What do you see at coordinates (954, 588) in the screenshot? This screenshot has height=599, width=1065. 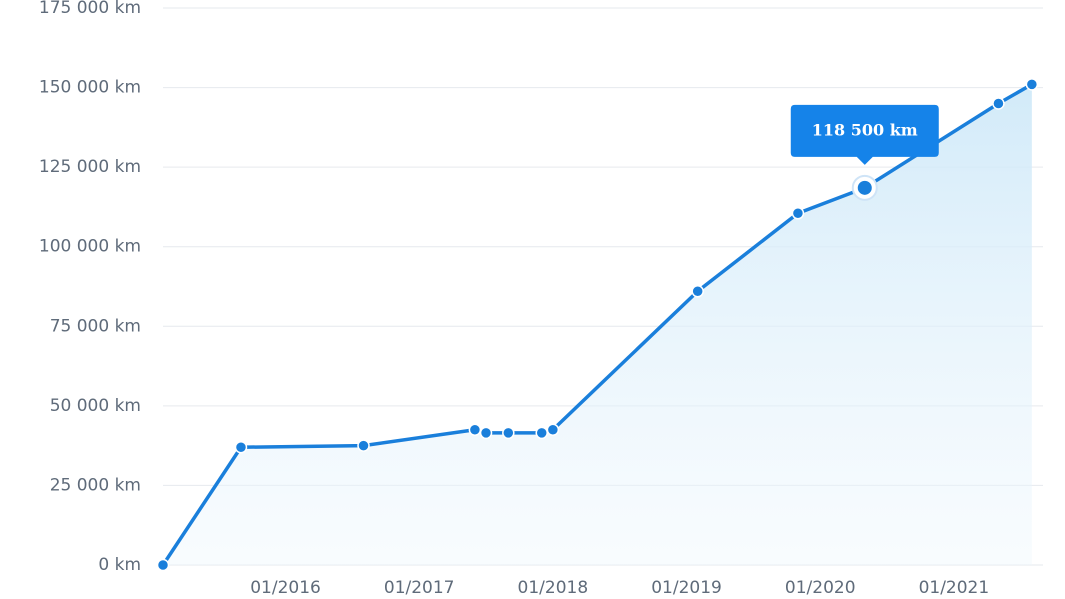 I see `x-tick-label: 01/2021` at bounding box center [954, 588].